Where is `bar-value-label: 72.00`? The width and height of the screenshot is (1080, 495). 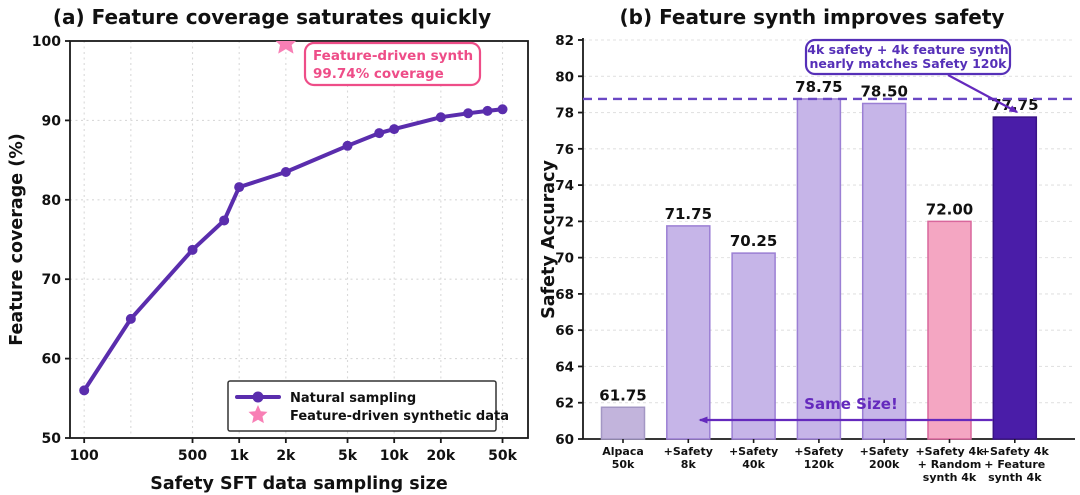 bar-value-label: 72.00 is located at coordinates (949, 209).